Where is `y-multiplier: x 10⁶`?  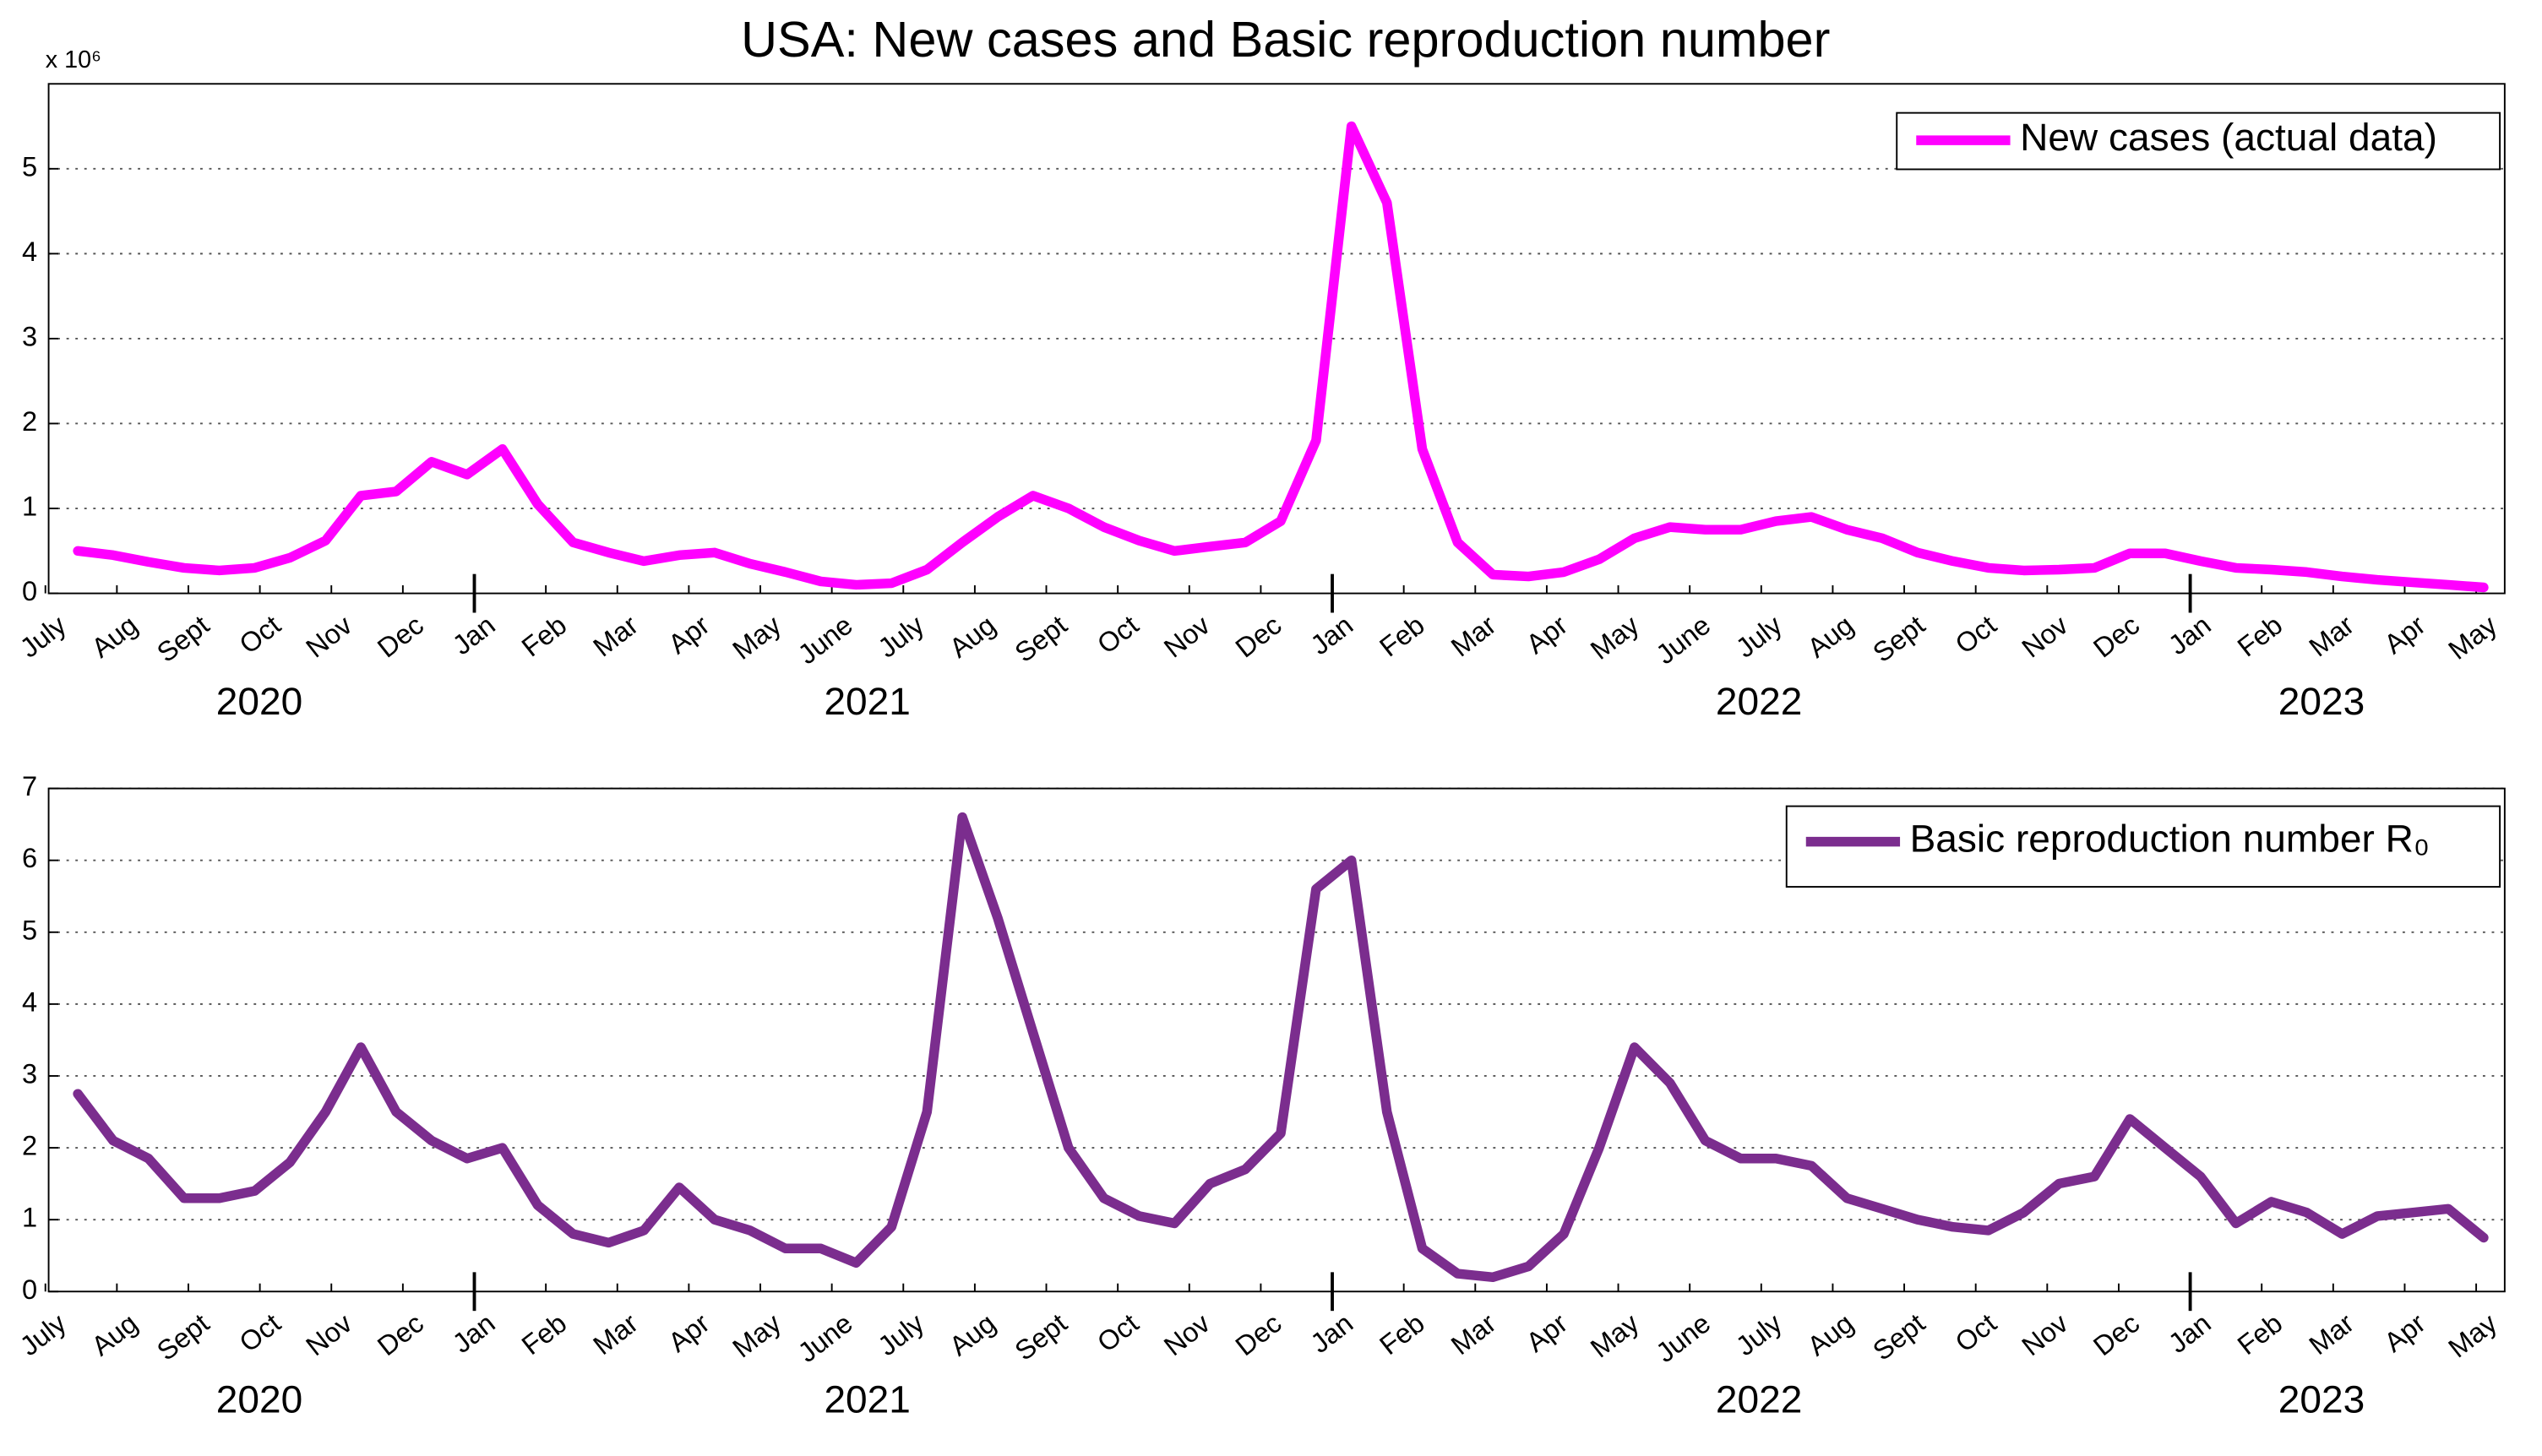
y-multiplier: x 10⁶ is located at coordinates (73, 60).